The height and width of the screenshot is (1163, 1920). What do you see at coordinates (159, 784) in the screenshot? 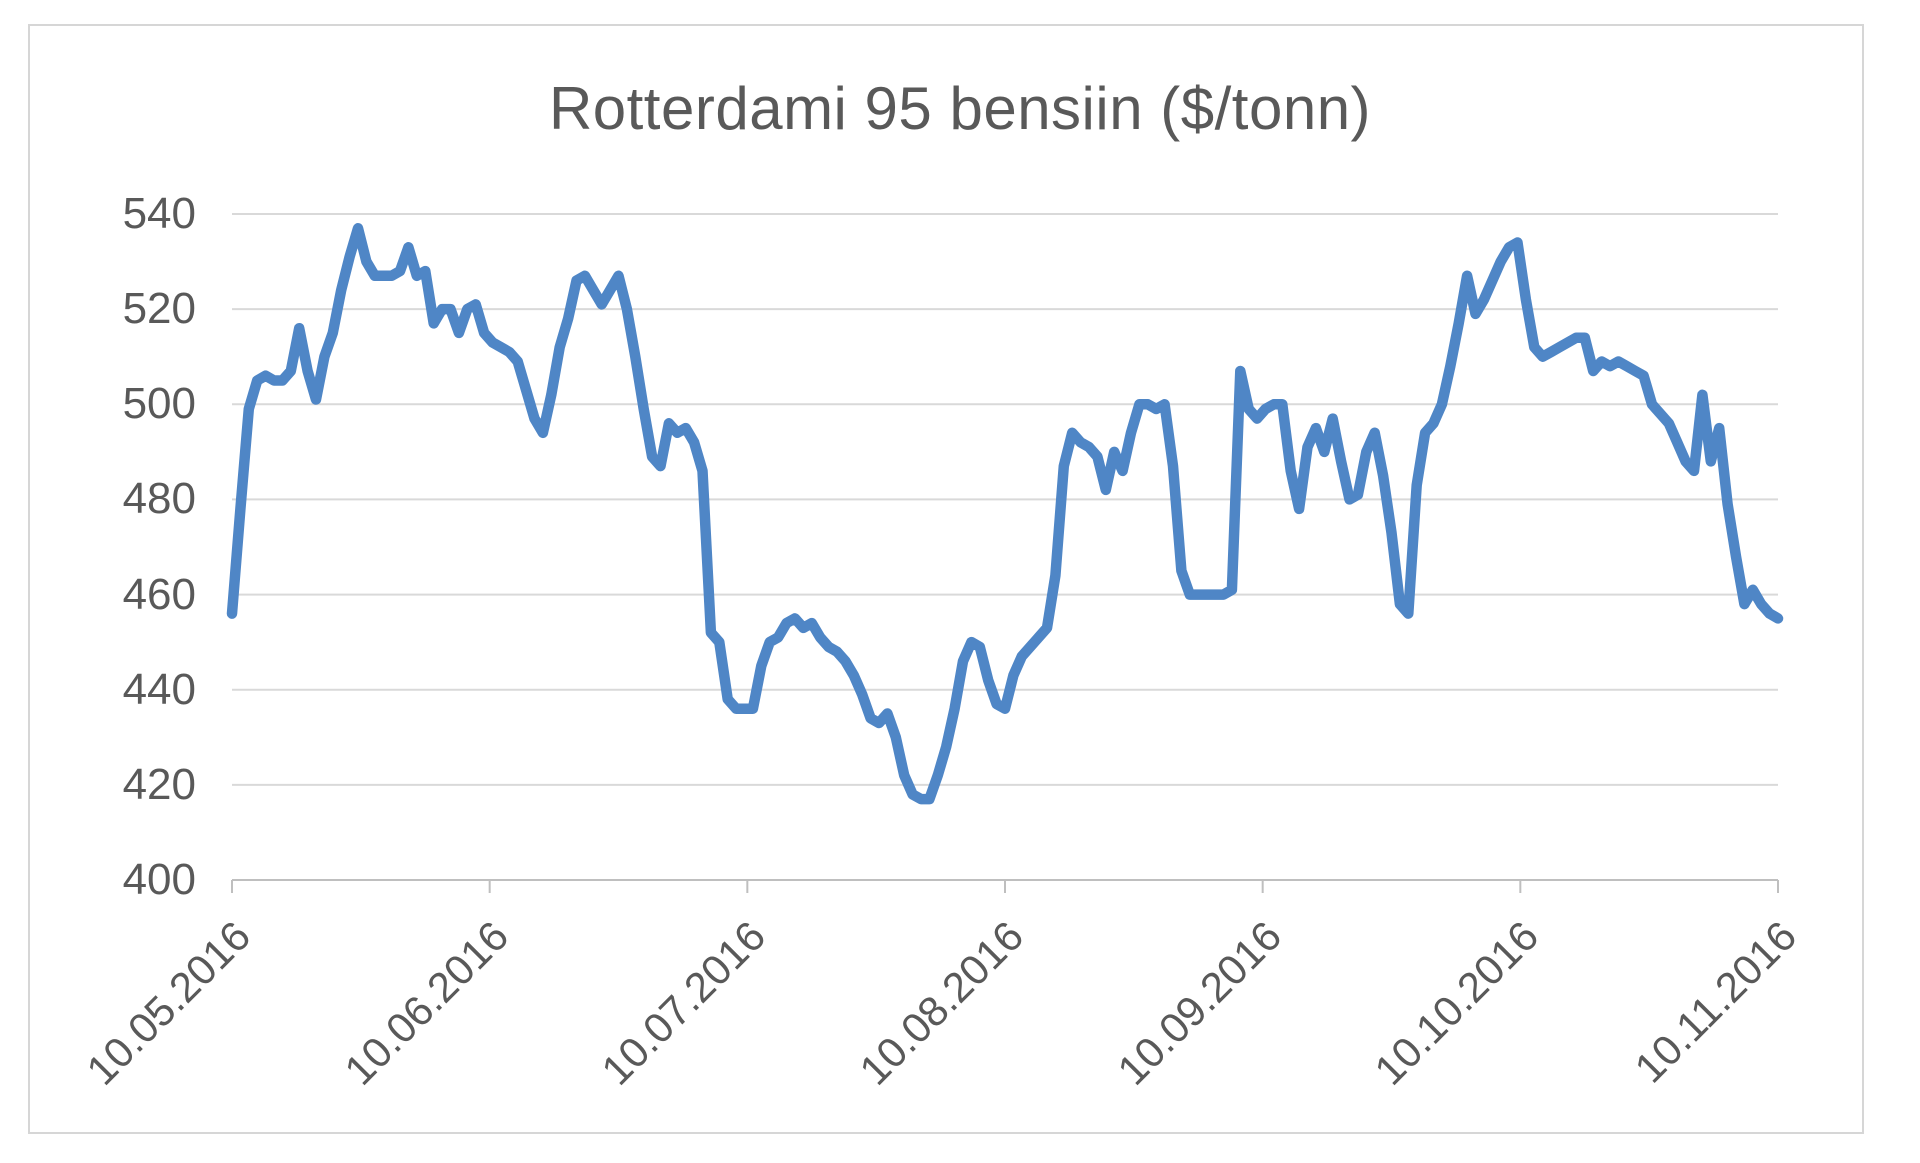
I see `y-axis-label: 420` at bounding box center [159, 784].